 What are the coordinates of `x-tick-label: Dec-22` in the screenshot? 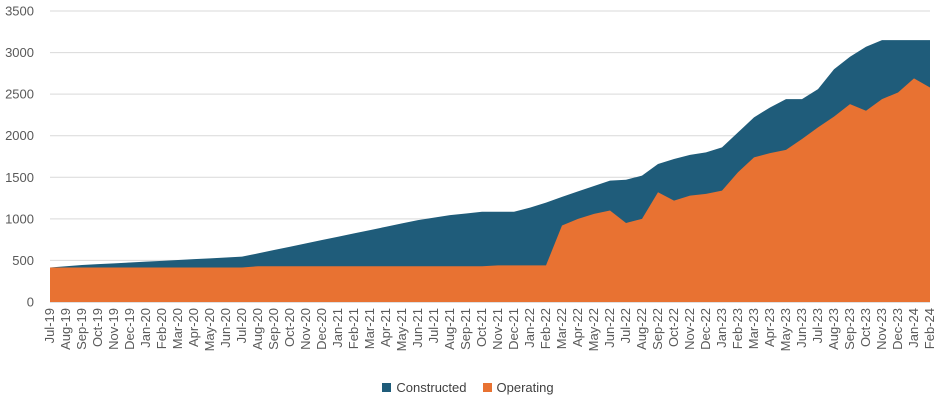 It's located at (705, 329).